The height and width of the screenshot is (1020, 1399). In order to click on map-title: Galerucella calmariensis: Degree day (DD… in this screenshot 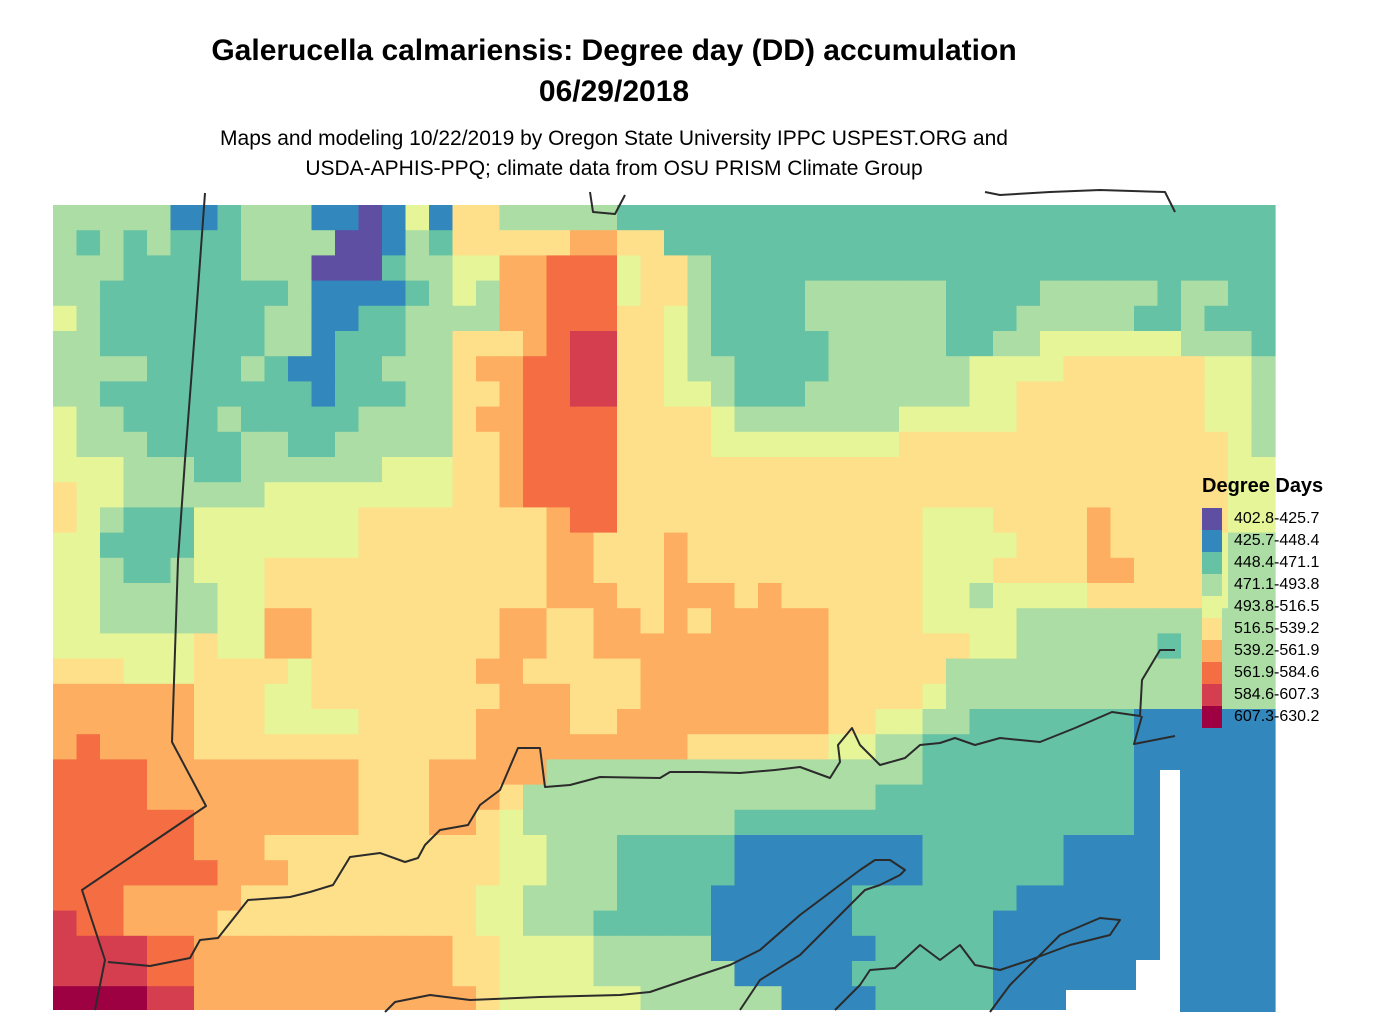, I will do `click(614, 71)`.